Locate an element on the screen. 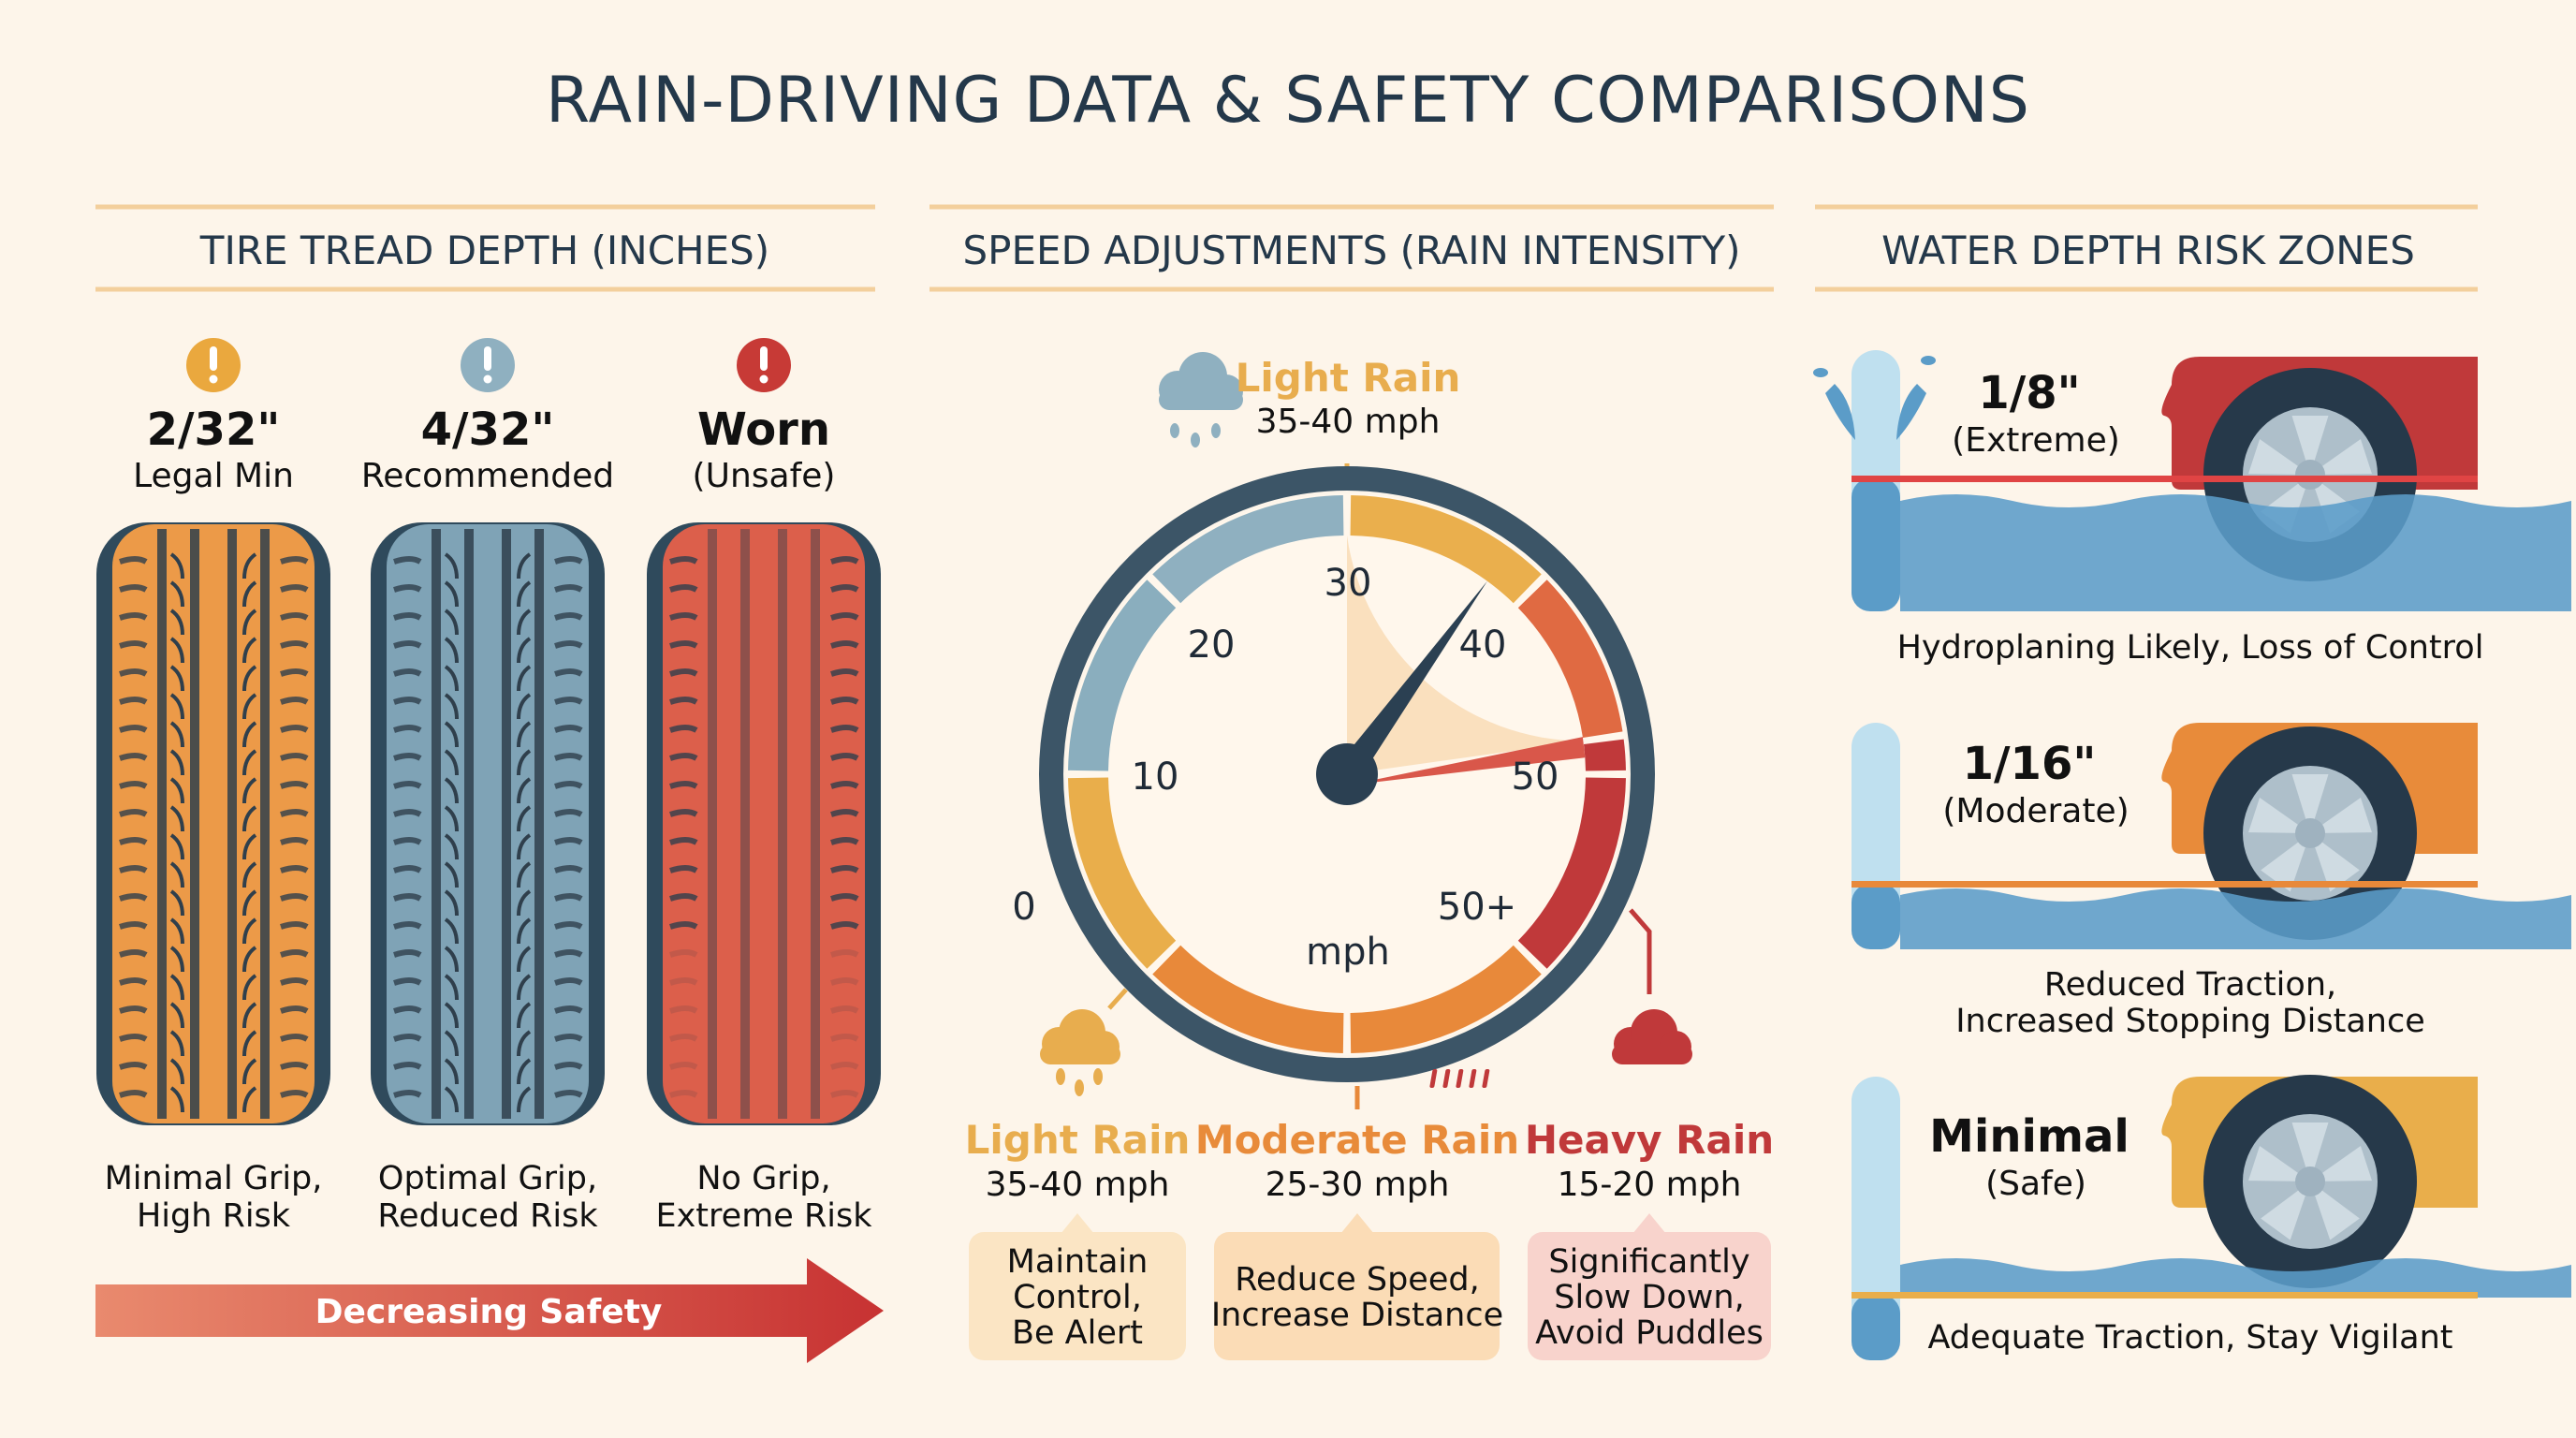 This screenshot has height=1438, width=2576. gauge-highlight is located at coordinates (1465, 655).